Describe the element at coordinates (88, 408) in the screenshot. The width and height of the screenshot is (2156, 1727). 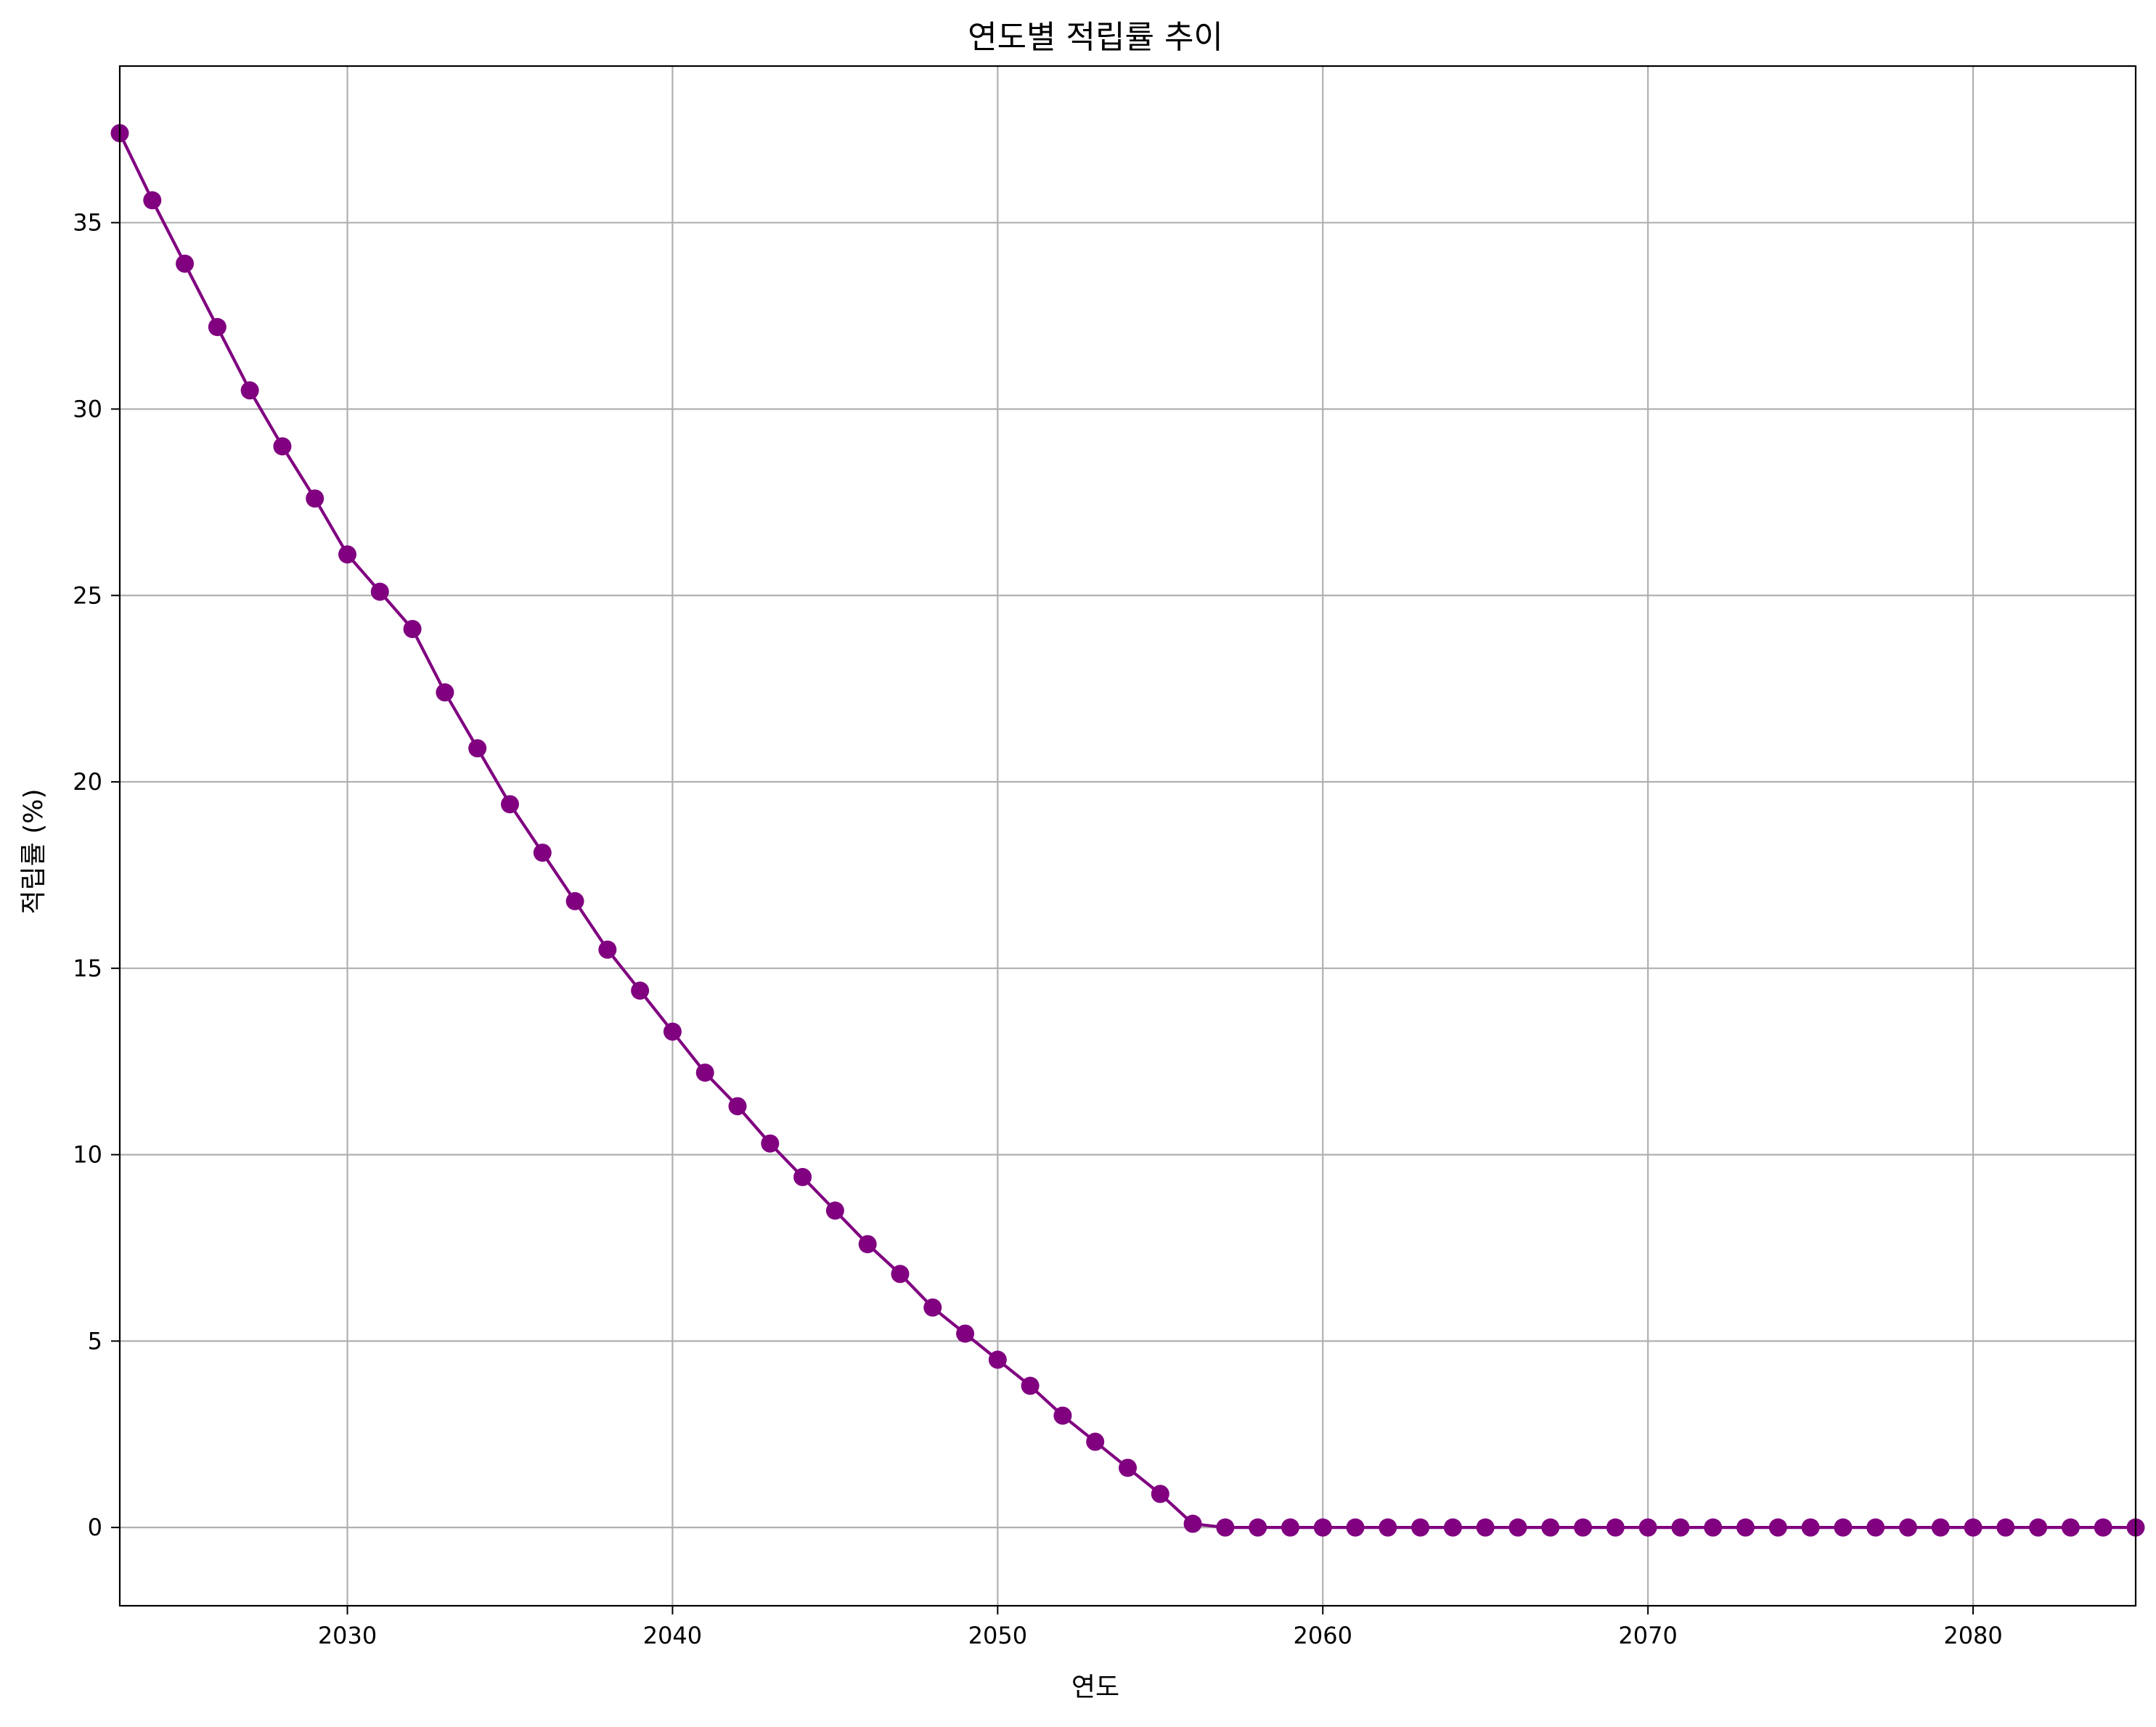
I see `y-tick-label: 30` at that location.